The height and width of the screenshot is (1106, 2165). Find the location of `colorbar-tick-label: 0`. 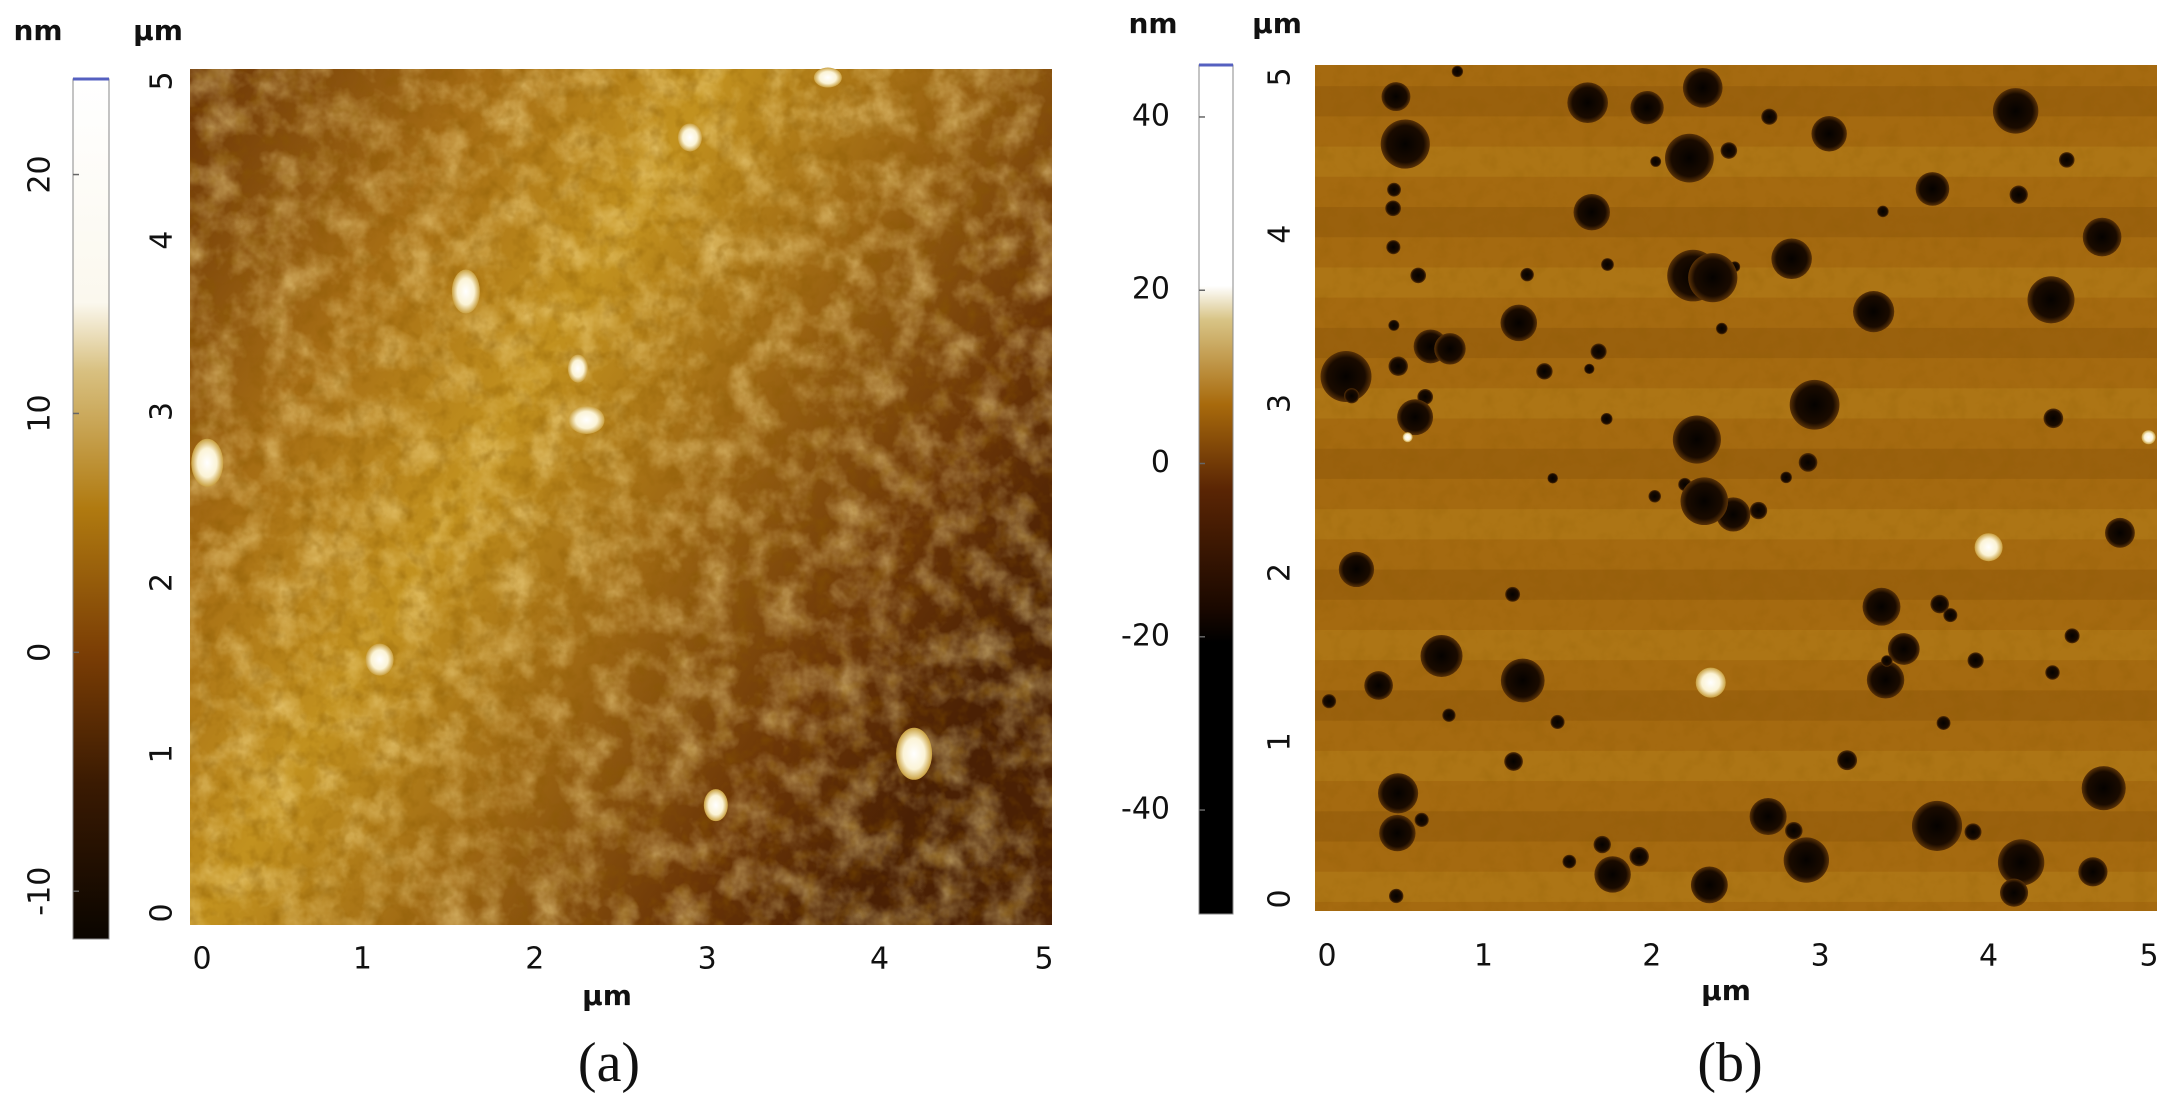

colorbar-tick-label: 0 is located at coordinates (1160, 462).